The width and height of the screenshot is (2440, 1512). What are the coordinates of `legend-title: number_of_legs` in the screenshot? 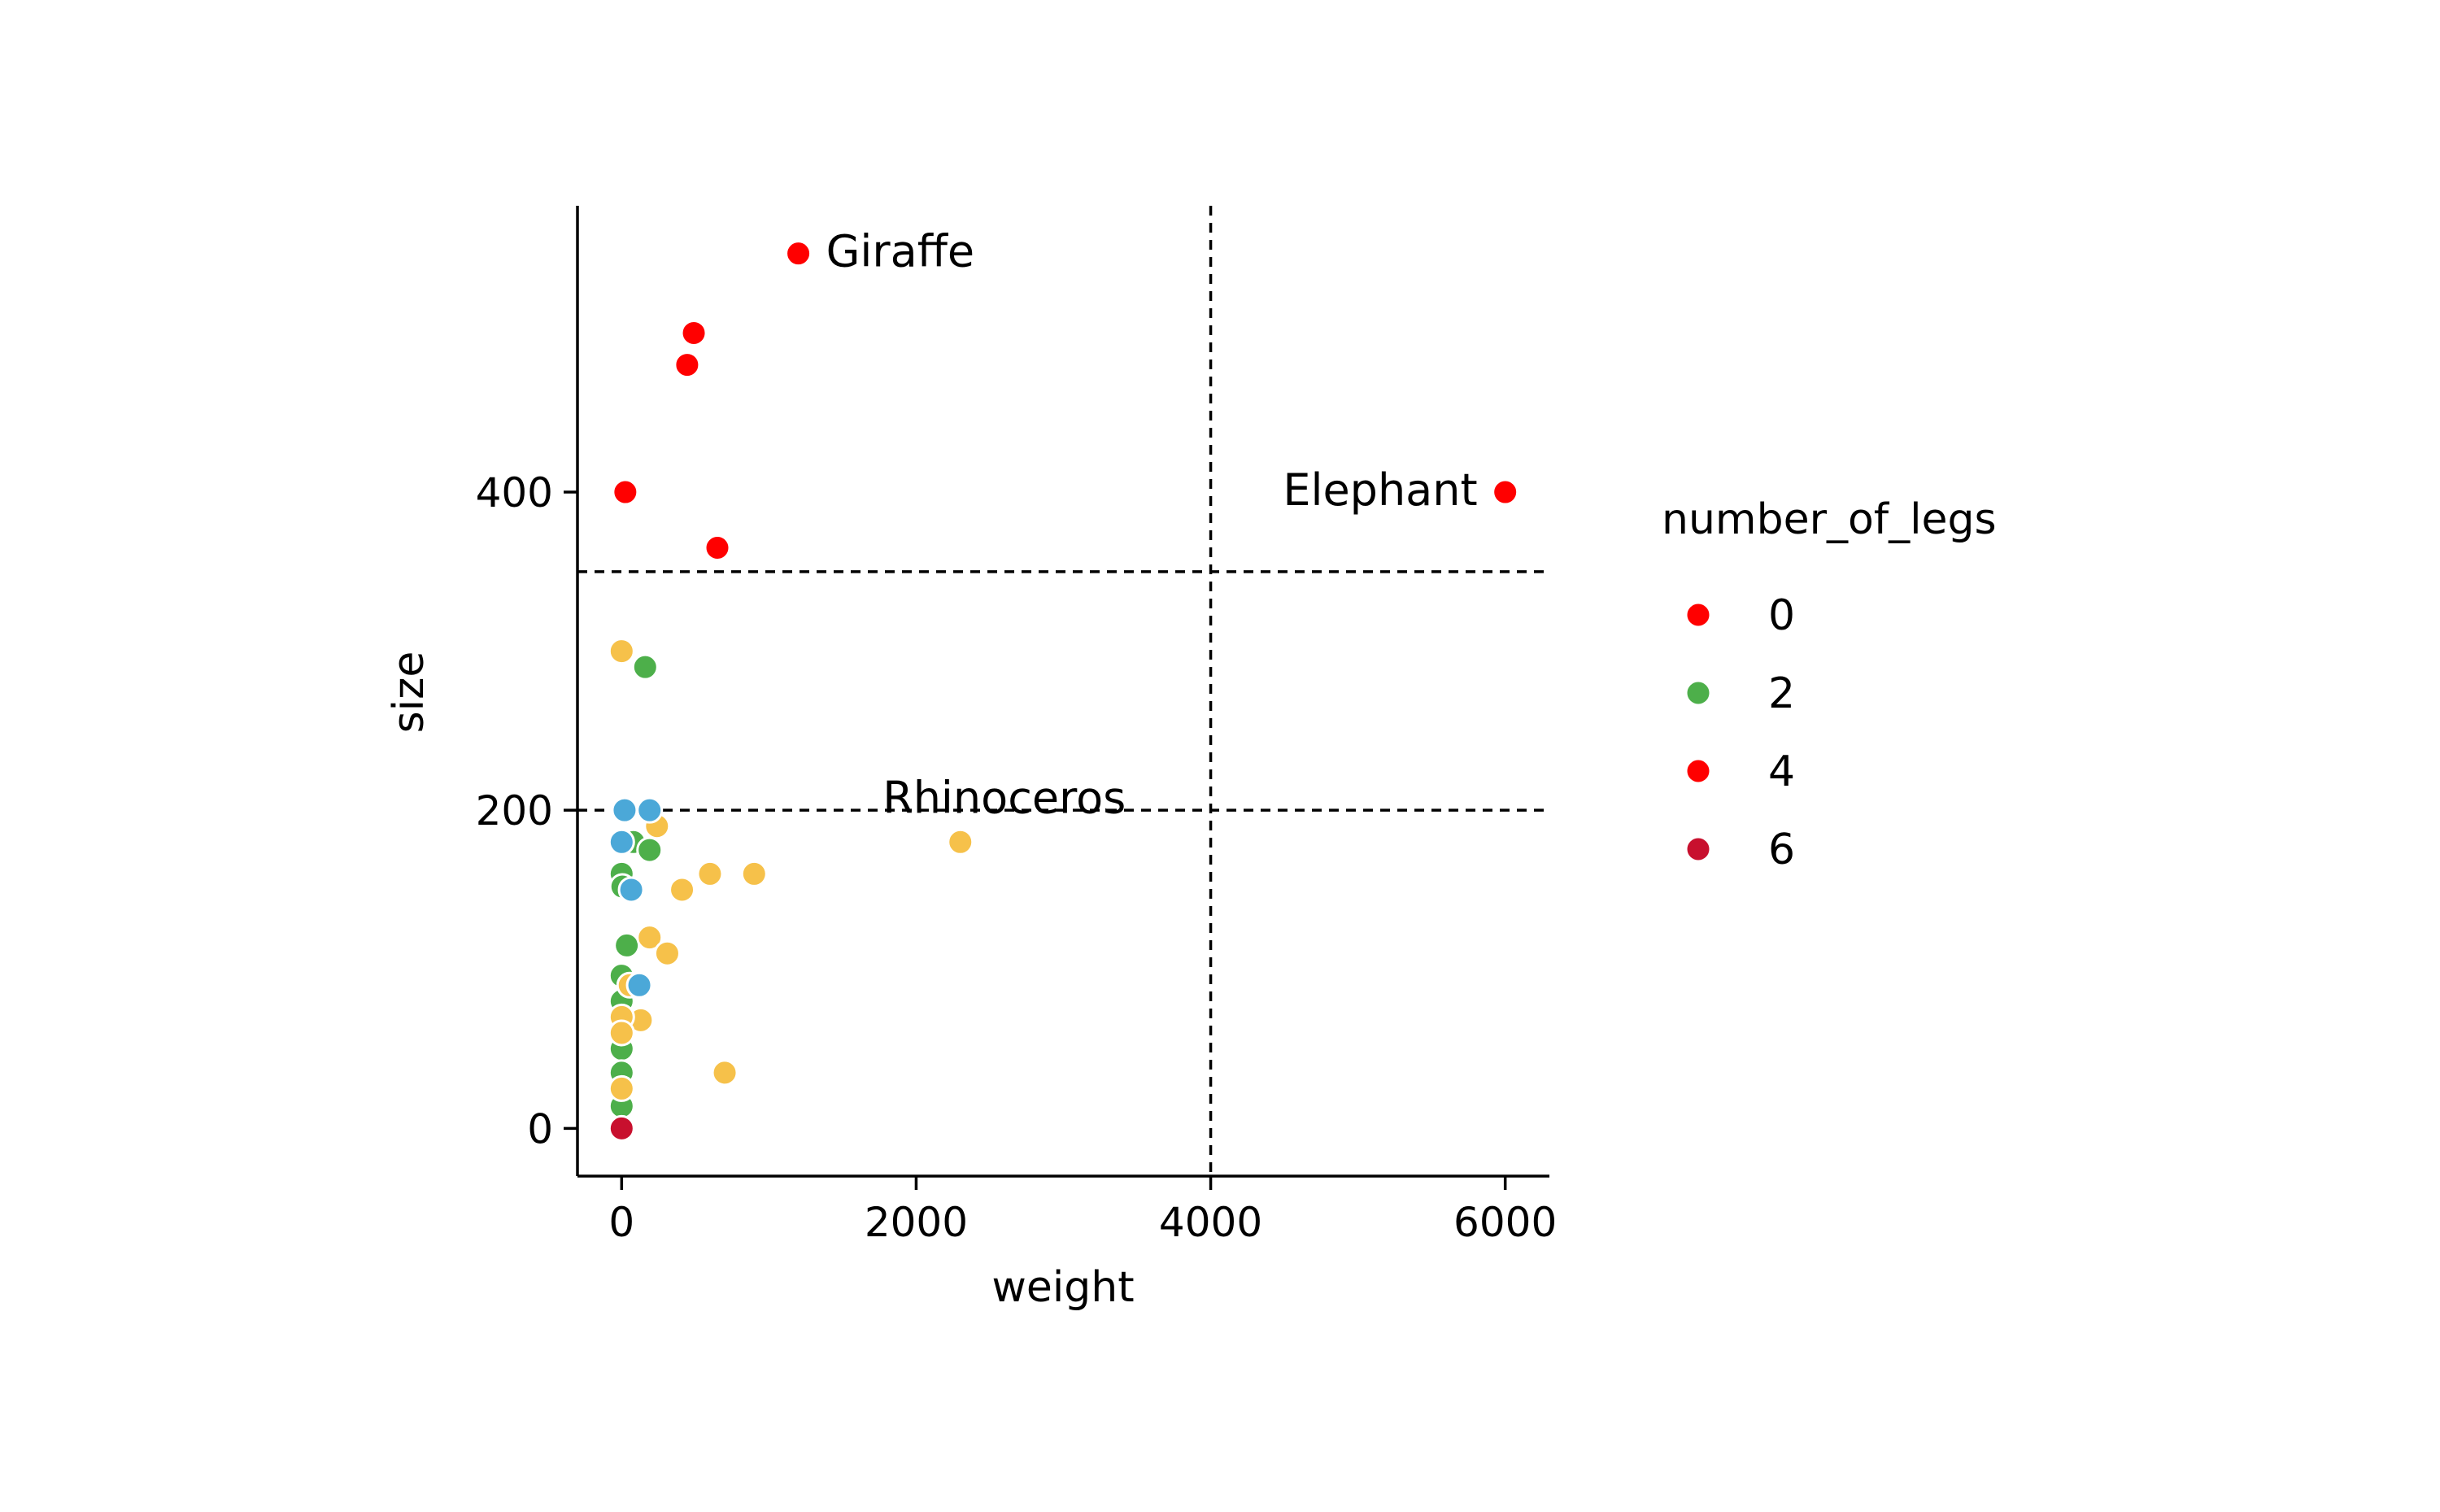 It's located at (1829, 519).